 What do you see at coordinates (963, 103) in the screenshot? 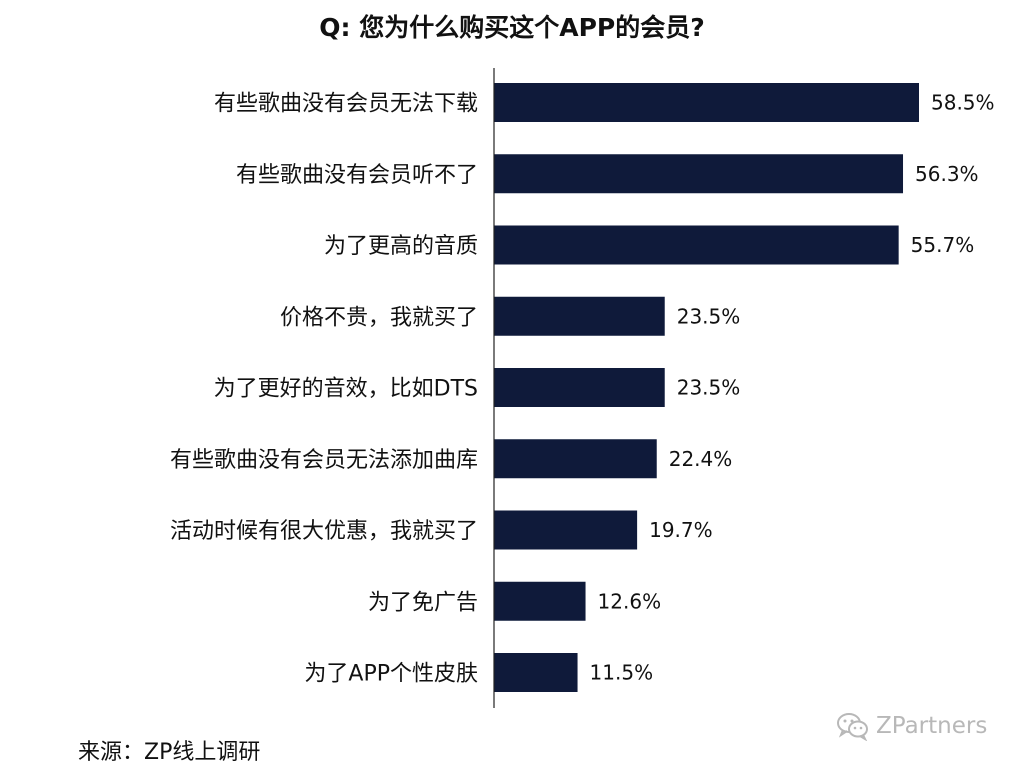
I see `data-label: 58.5%` at bounding box center [963, 103].